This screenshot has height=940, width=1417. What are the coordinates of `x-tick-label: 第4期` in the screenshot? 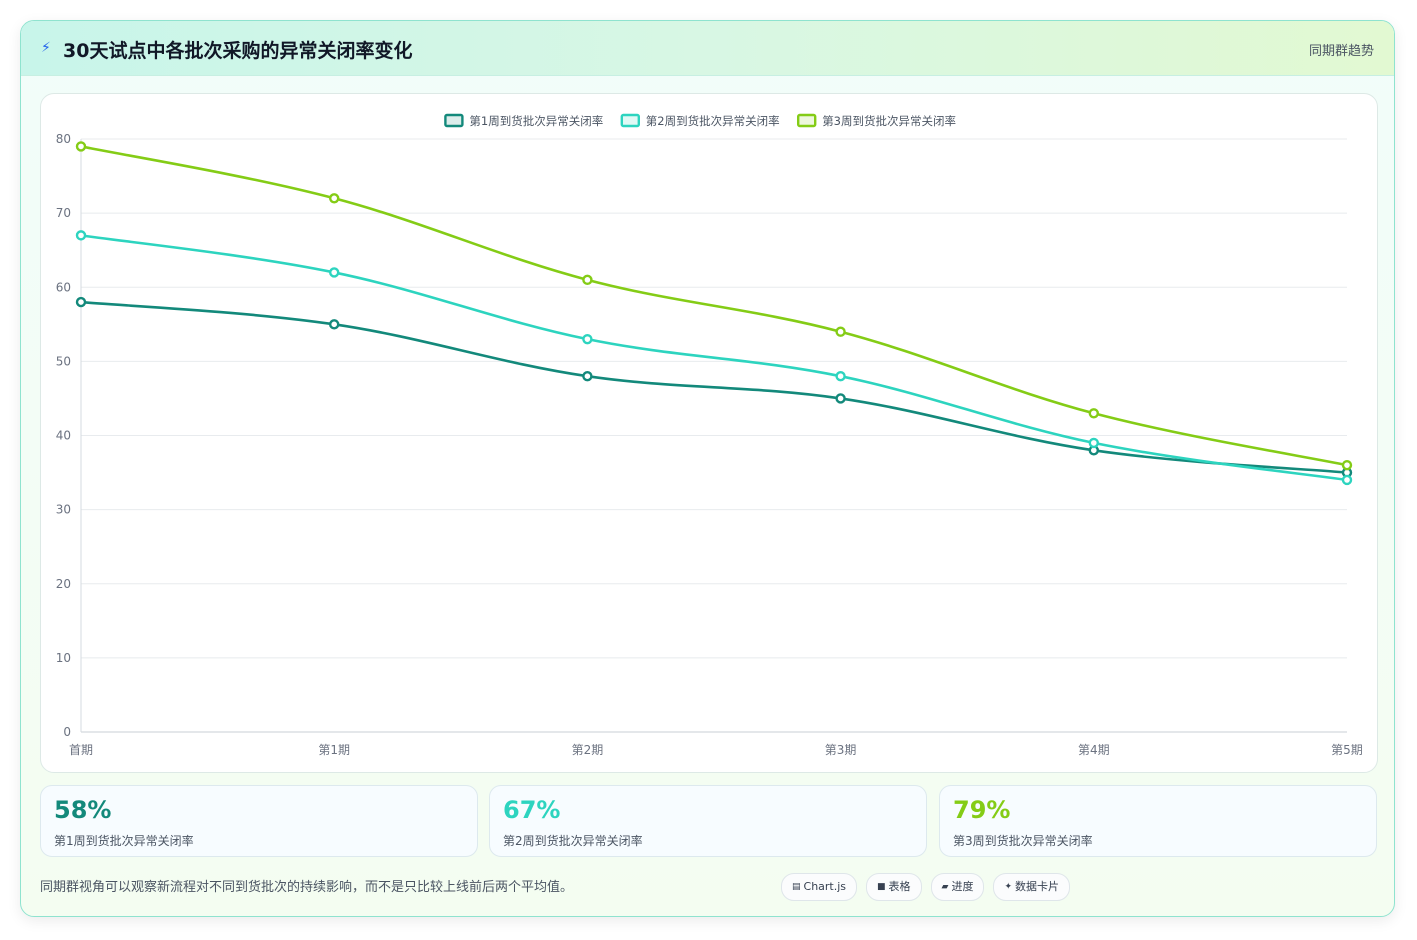 It's located at (1094, 750).